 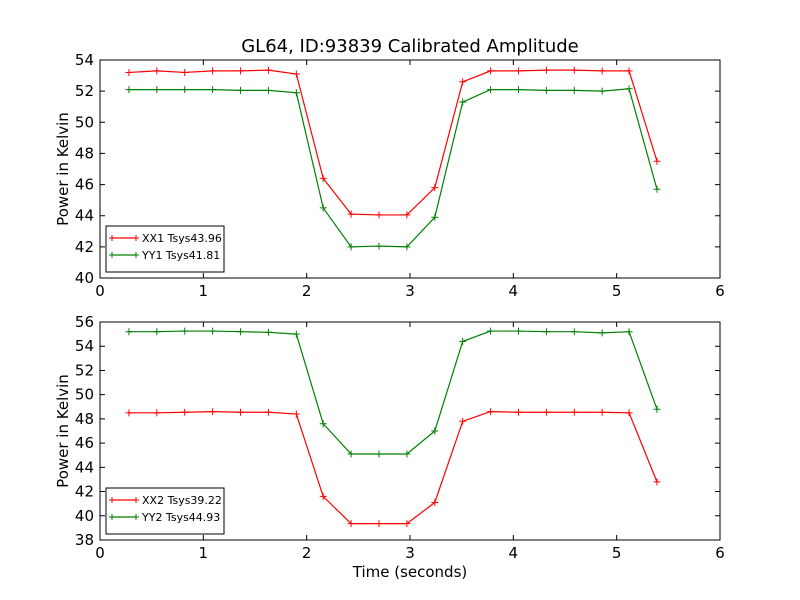 What do you see at coordinates (84, 216) in the screenshot?
I see `top-y-tick-label-2: 44` at bounding box center [84, 216].